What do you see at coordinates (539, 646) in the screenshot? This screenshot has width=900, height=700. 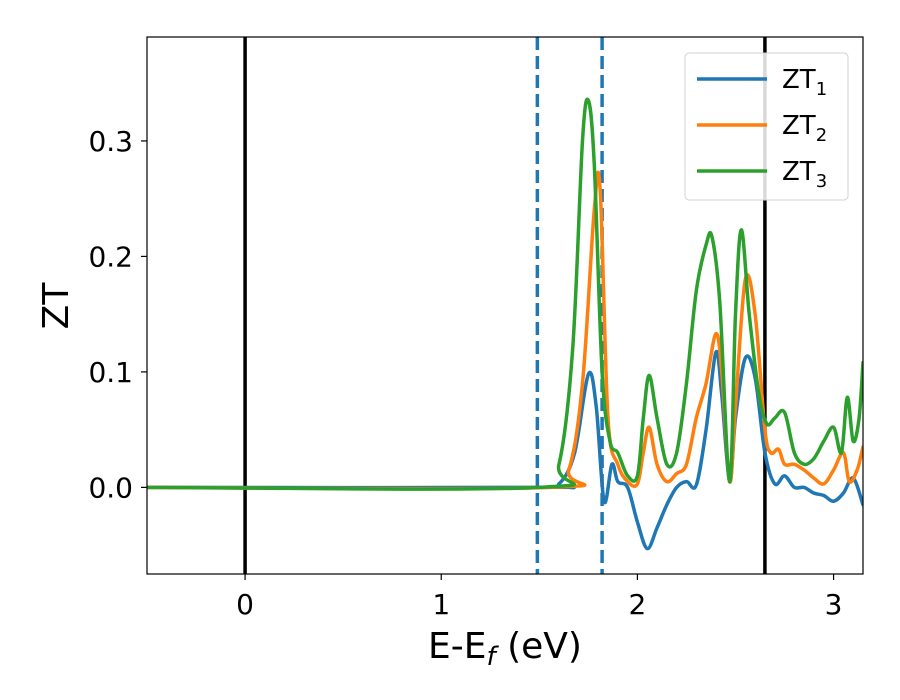 I see `x-axis-label-suffix: (eV)` at bounding box center [539, 646].